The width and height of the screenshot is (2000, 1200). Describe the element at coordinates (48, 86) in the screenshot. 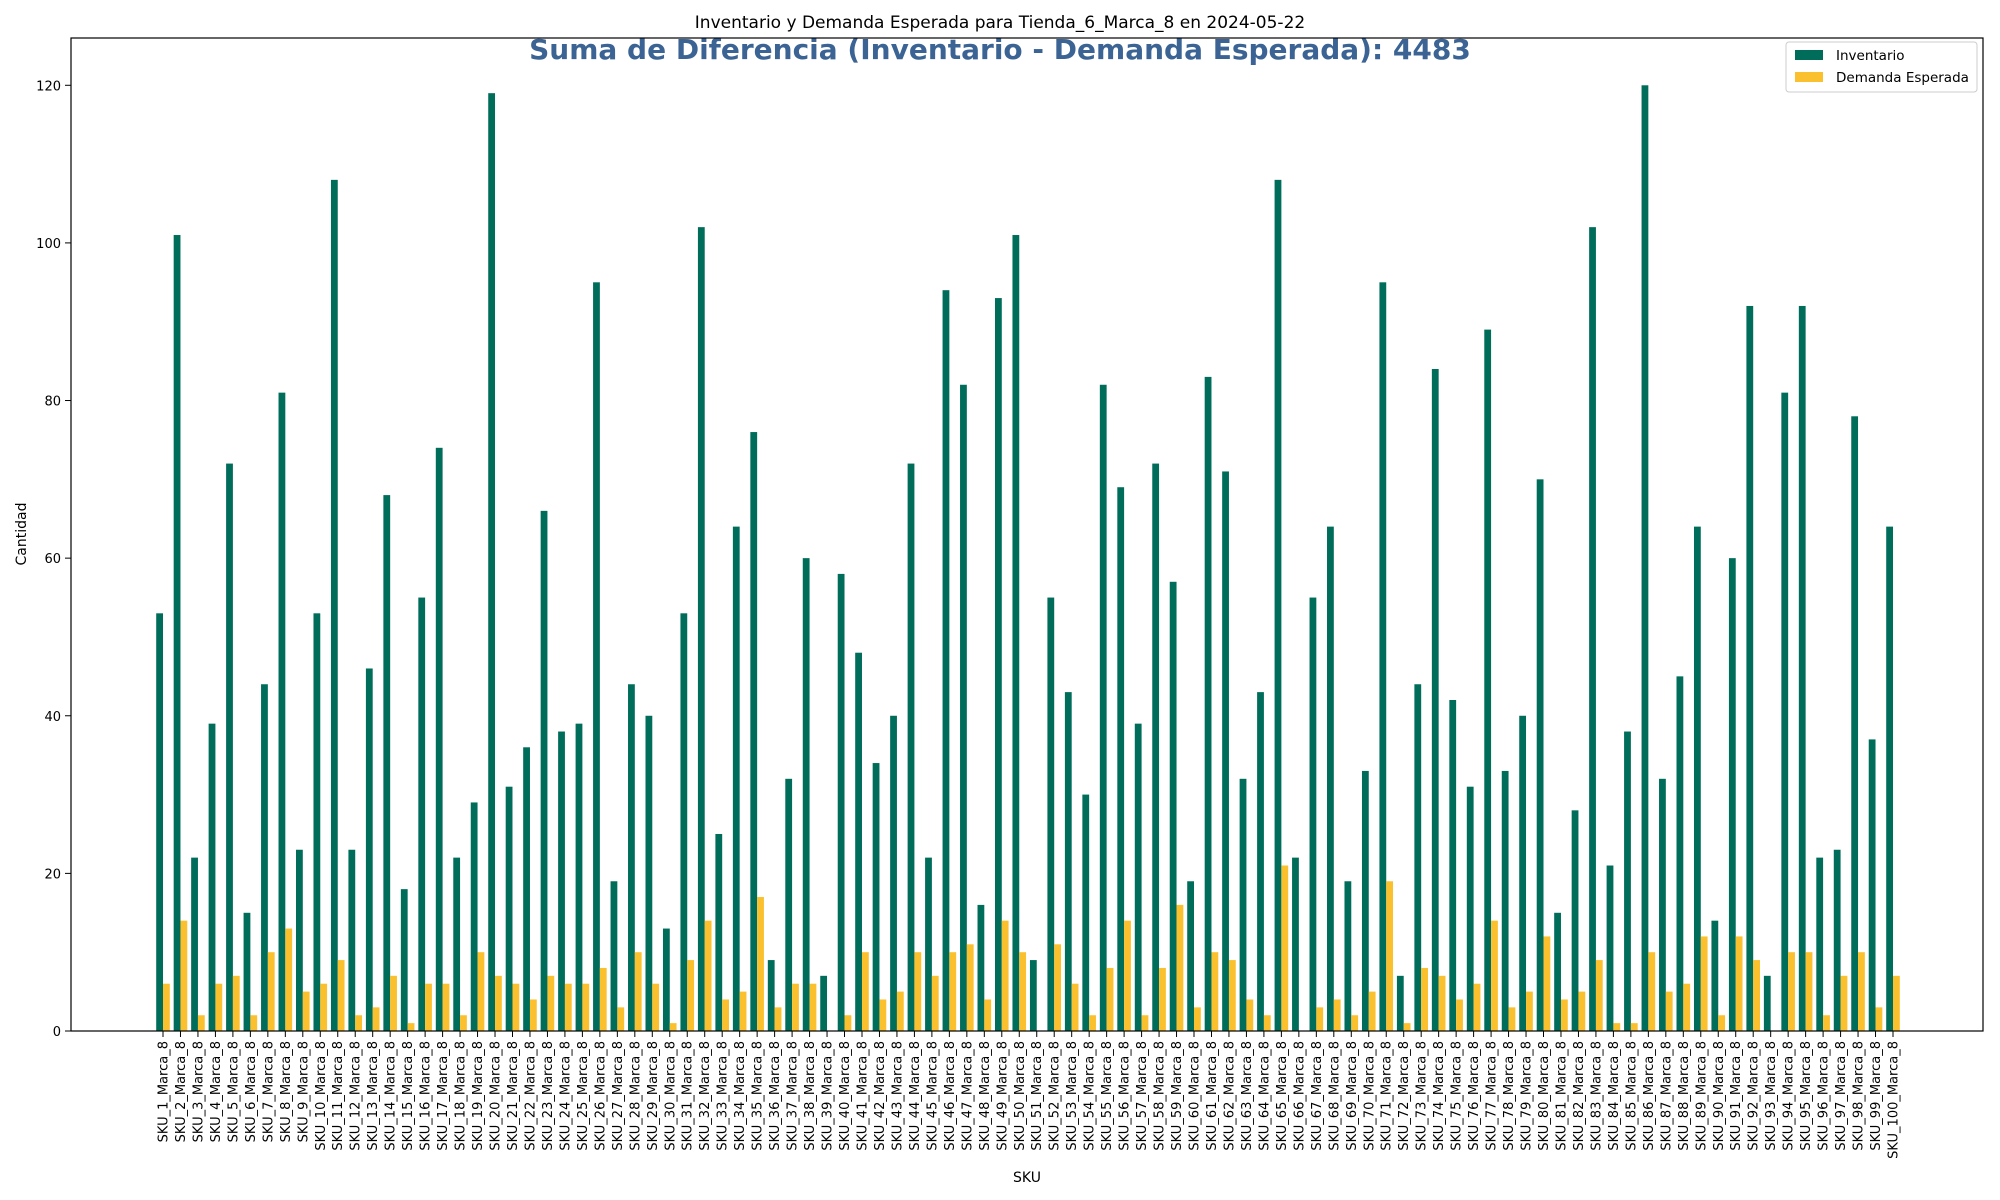

I see `y-tick-label: 120` at that location.